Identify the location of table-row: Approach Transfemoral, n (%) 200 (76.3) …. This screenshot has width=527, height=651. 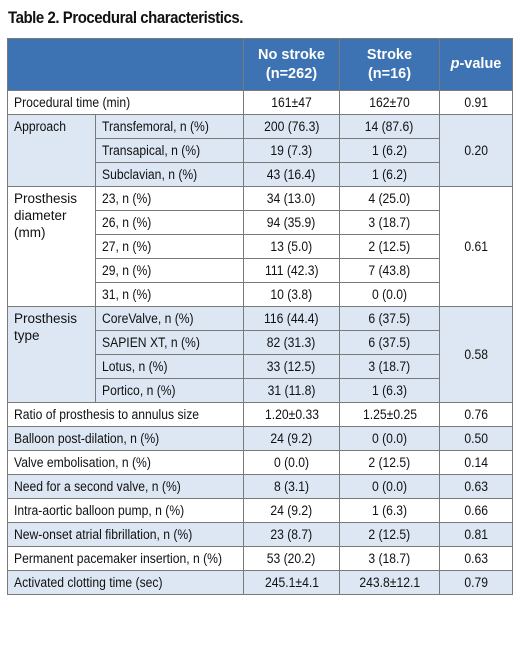
(260, 150).